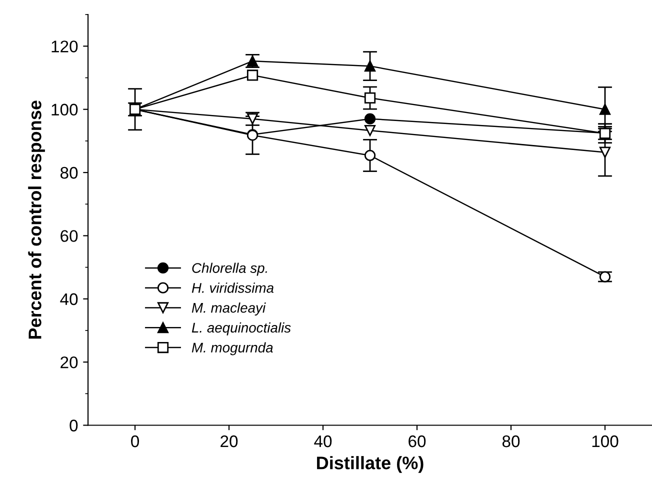 The image size is (652, 486). I want to click on x-axis-title: Distillate (%), so click(370, 464).